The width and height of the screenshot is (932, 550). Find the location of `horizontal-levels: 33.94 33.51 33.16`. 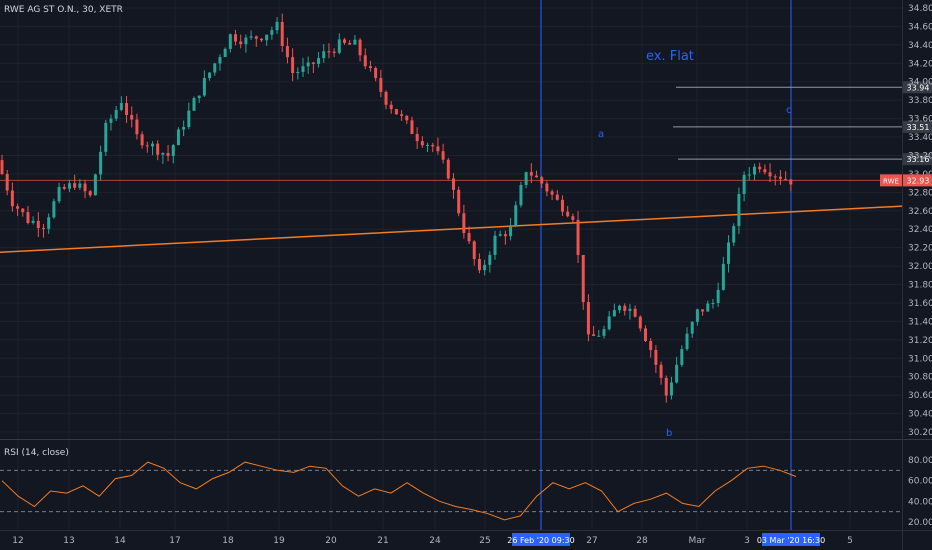

horizontal-levels: 33.94 33.51 33.16 is located at coordinates (802, 123).